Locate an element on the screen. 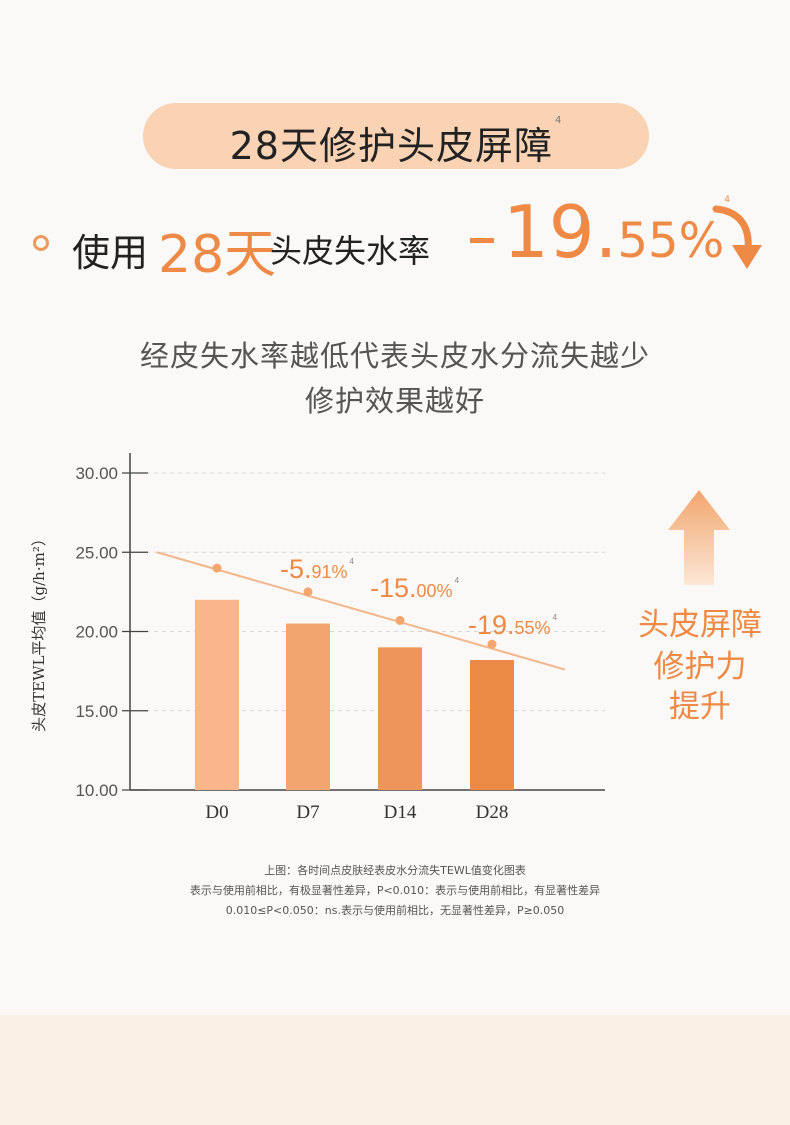 This screenshot has width=790, height=1125. y-tick-label: 25.00 is located at coordinates (96, 552).